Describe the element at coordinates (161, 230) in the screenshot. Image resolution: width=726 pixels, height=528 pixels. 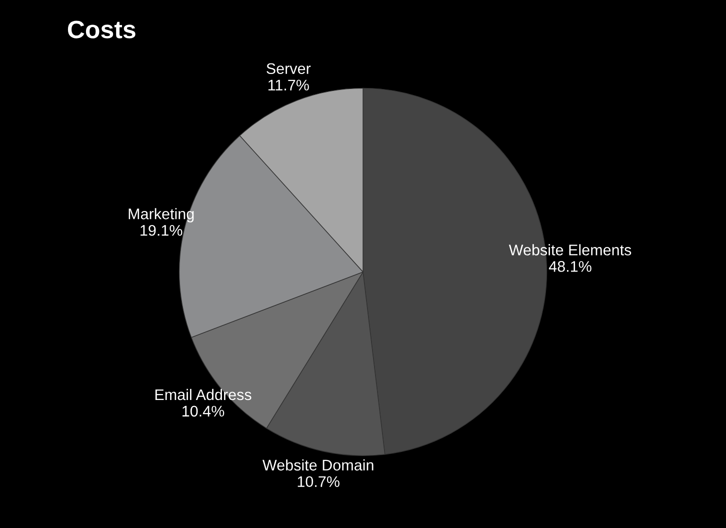
I see `data-label: 19.1%` at that location.